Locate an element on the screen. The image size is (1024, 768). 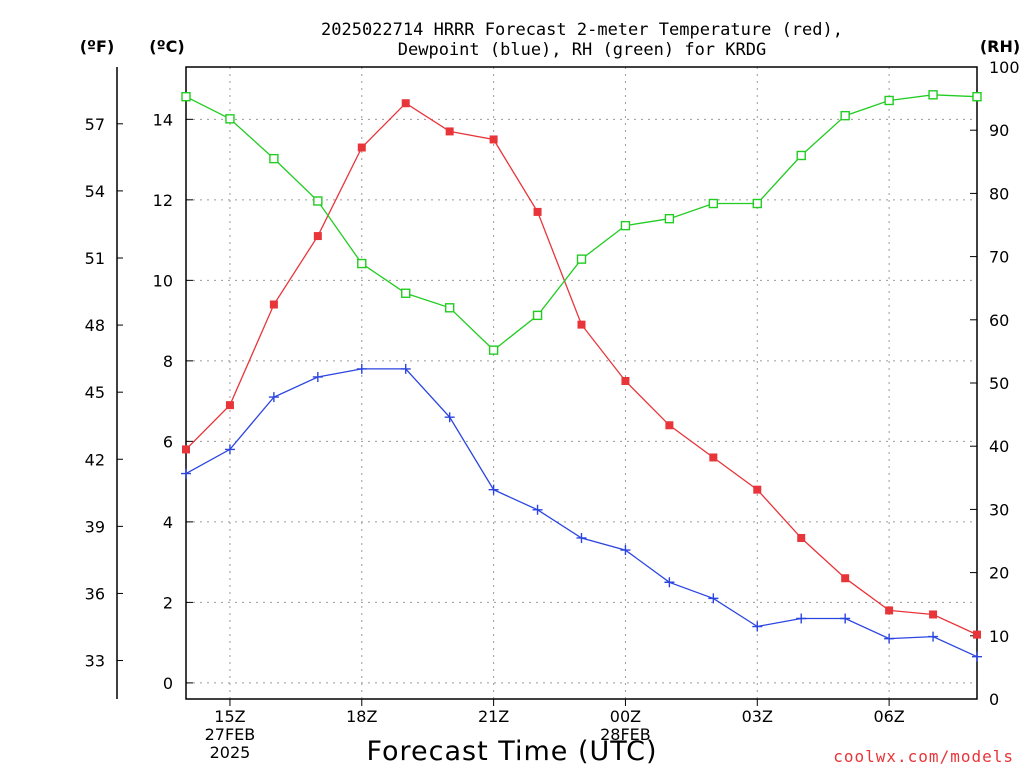
x-tick-label: 03Z is located at coordinates (757, 716).